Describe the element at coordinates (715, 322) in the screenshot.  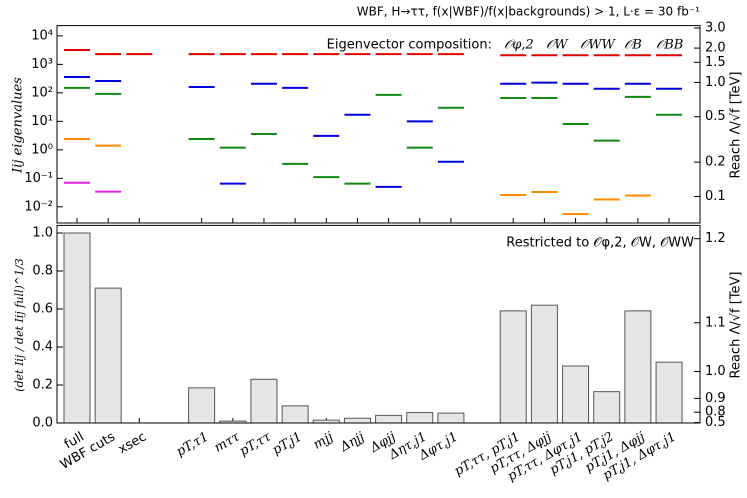
I see `y2-tick-label: 1.1` at that location.